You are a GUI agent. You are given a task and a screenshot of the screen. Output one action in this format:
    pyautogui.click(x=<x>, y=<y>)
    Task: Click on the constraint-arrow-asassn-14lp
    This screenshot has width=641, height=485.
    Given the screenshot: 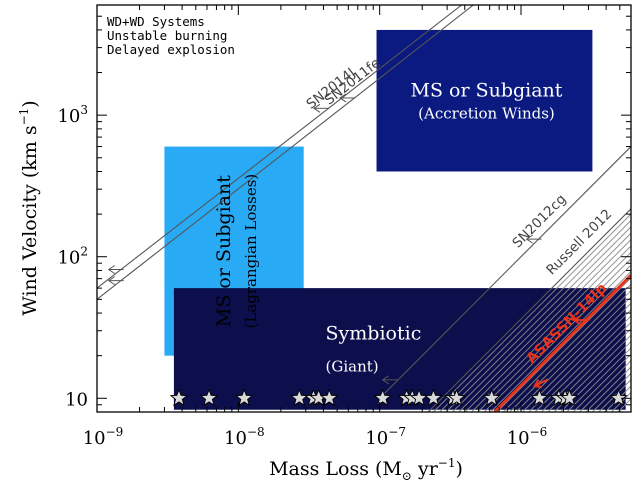 What is the action you would take?
    pyautogui.click(x=581, y=320)
    